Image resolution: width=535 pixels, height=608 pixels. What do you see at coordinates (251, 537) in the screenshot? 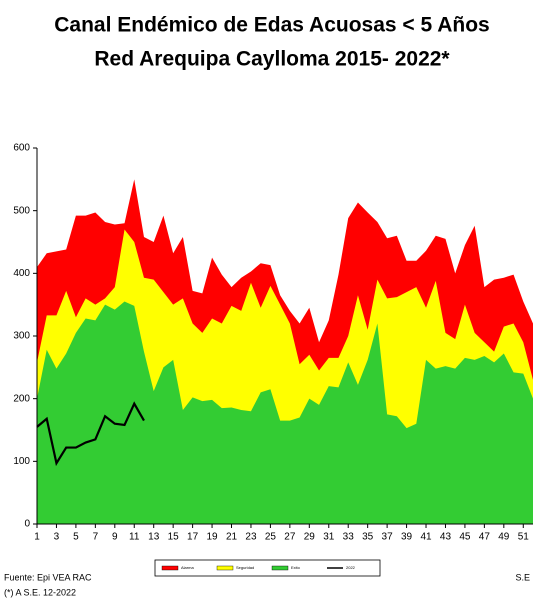
I see `x-tick-label: 23` at bounding box center [251, 537].